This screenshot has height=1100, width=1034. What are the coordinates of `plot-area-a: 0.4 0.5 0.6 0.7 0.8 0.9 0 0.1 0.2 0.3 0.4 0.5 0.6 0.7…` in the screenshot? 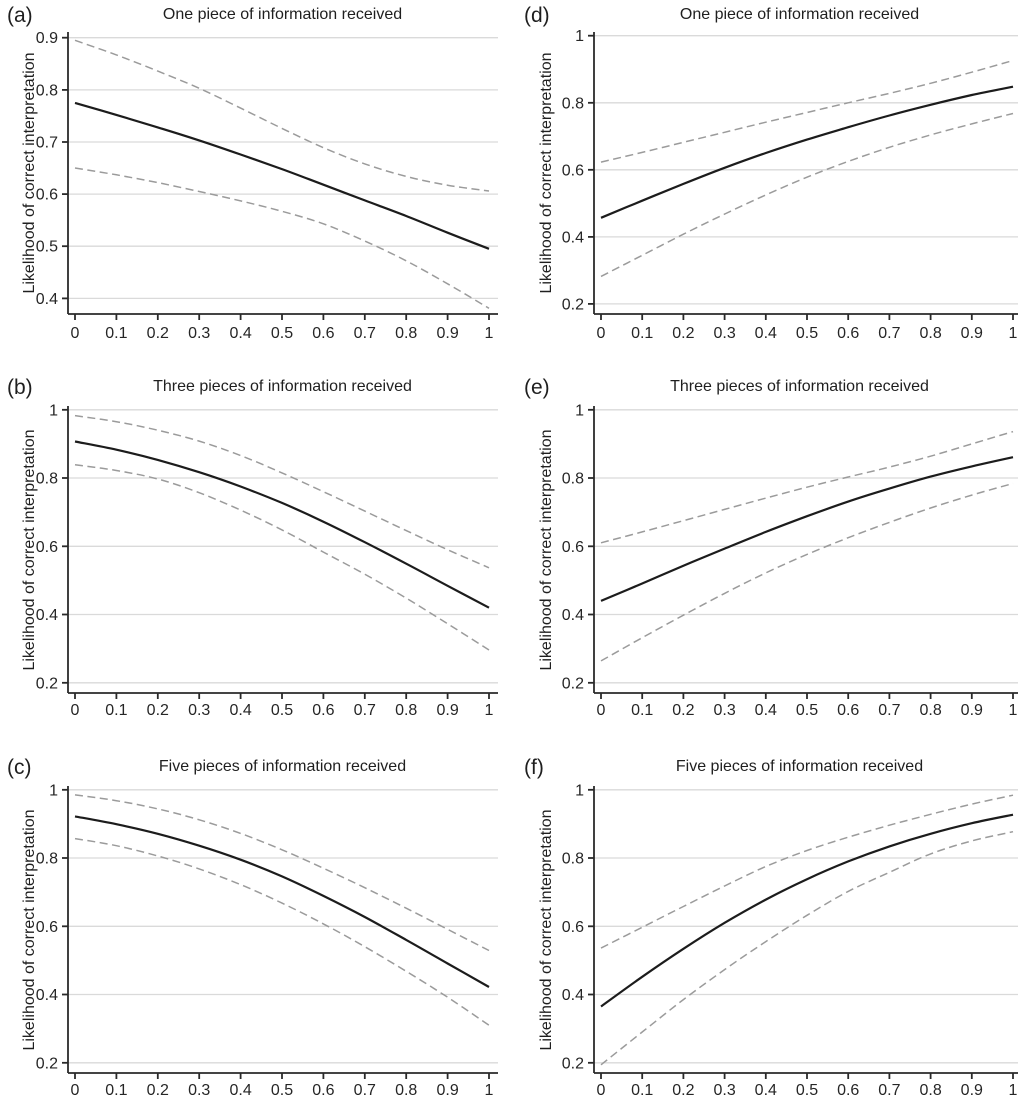 It's located at (267, 185).